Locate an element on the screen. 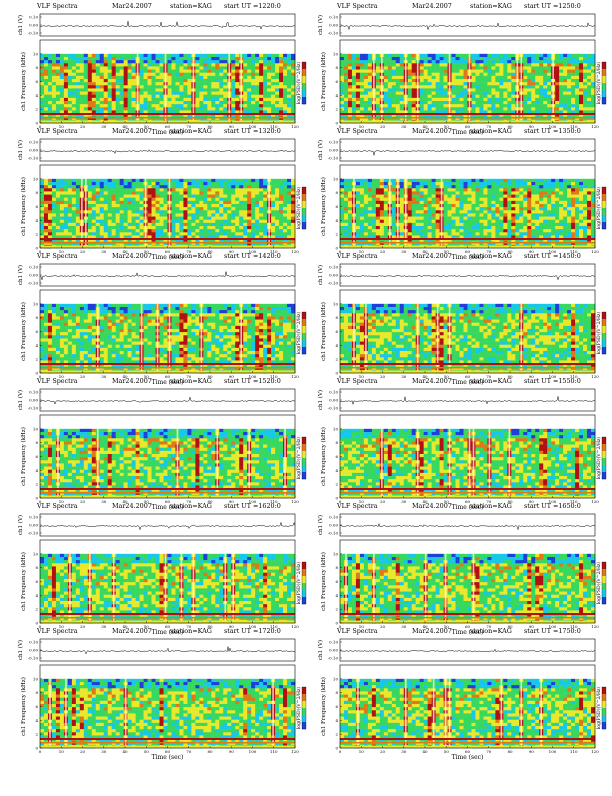 This screenshot has height=796, width=612. y-tick-label: 2 is located at coordinates (36, 234).